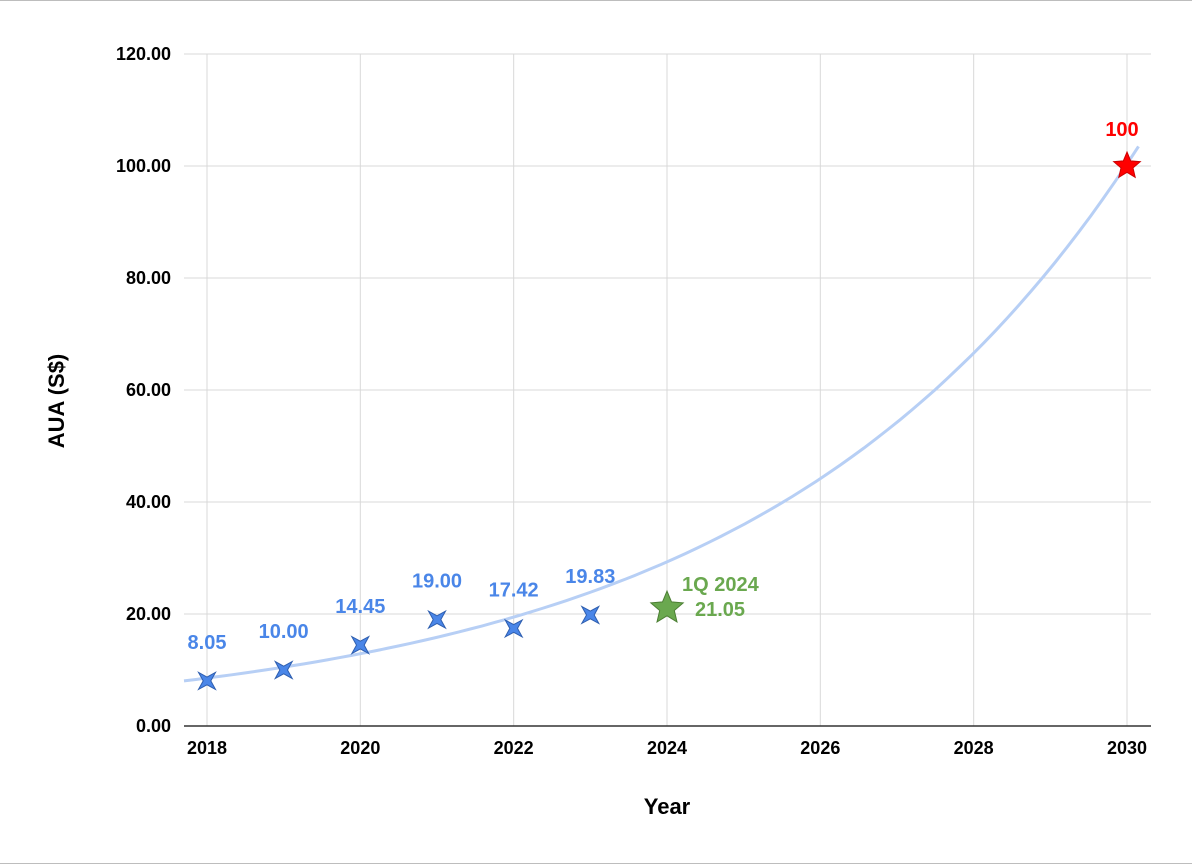 This screenshot has height=865, width=1192. What do you see at coordinates (974, 748) in the screenshot?
I see `x-tick-label: 2028` at bounding box center [974, 748].